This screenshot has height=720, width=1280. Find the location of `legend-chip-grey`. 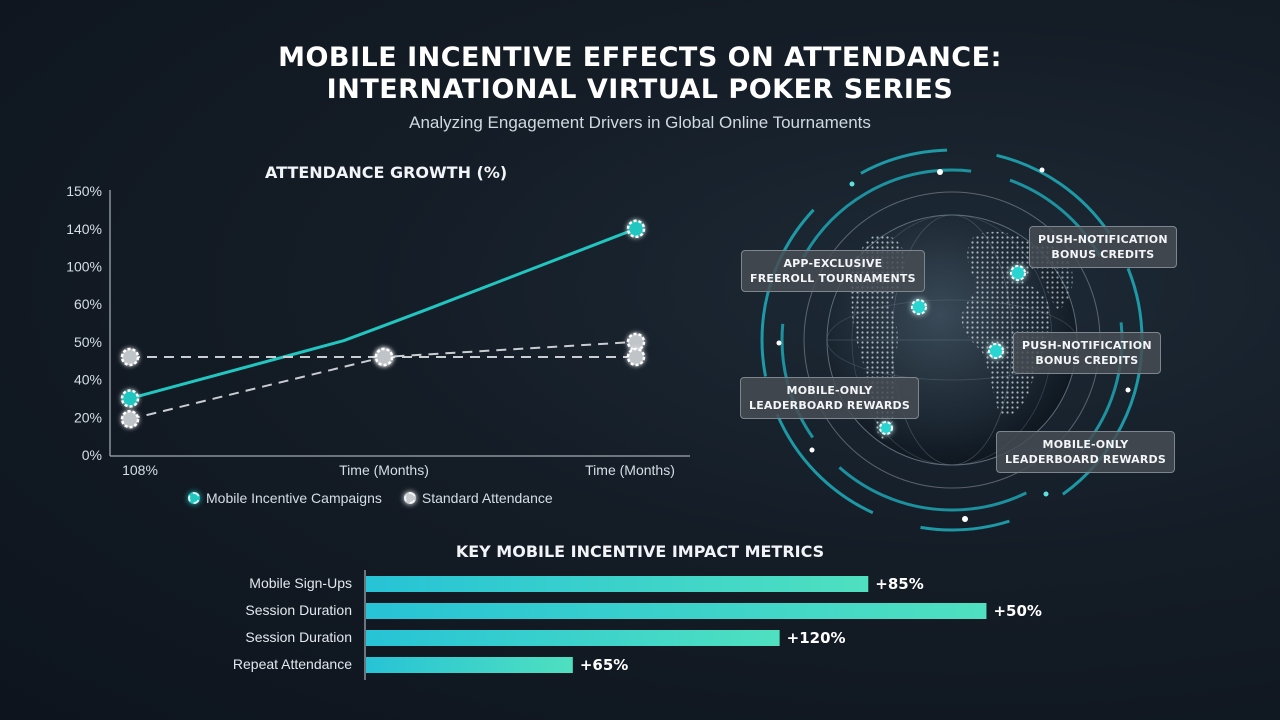

legend-chip-grey is located at coordinates (409, 498).